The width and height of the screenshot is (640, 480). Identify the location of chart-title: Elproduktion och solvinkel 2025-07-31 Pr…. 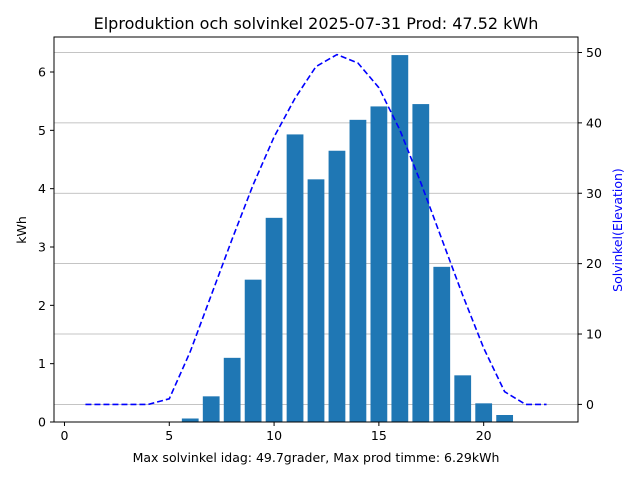
(316, 23).